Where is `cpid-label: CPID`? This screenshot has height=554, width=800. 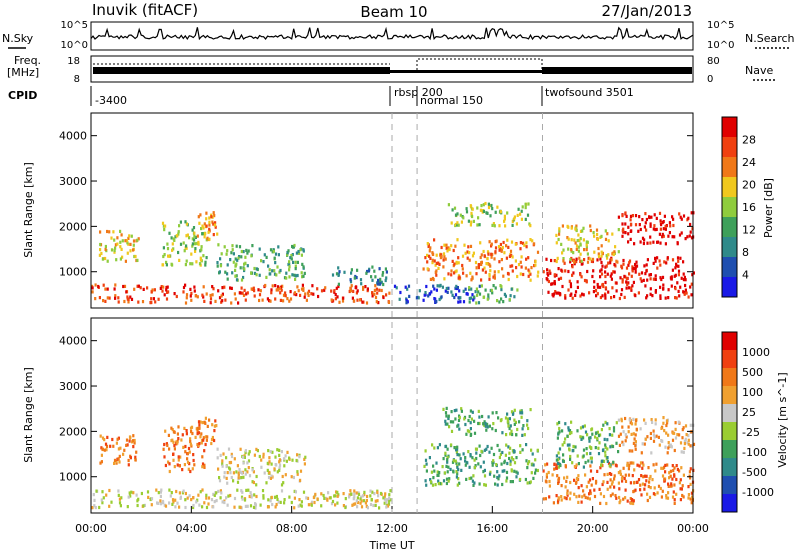
cpid-label: CPID is located at coordinates (22, 95).